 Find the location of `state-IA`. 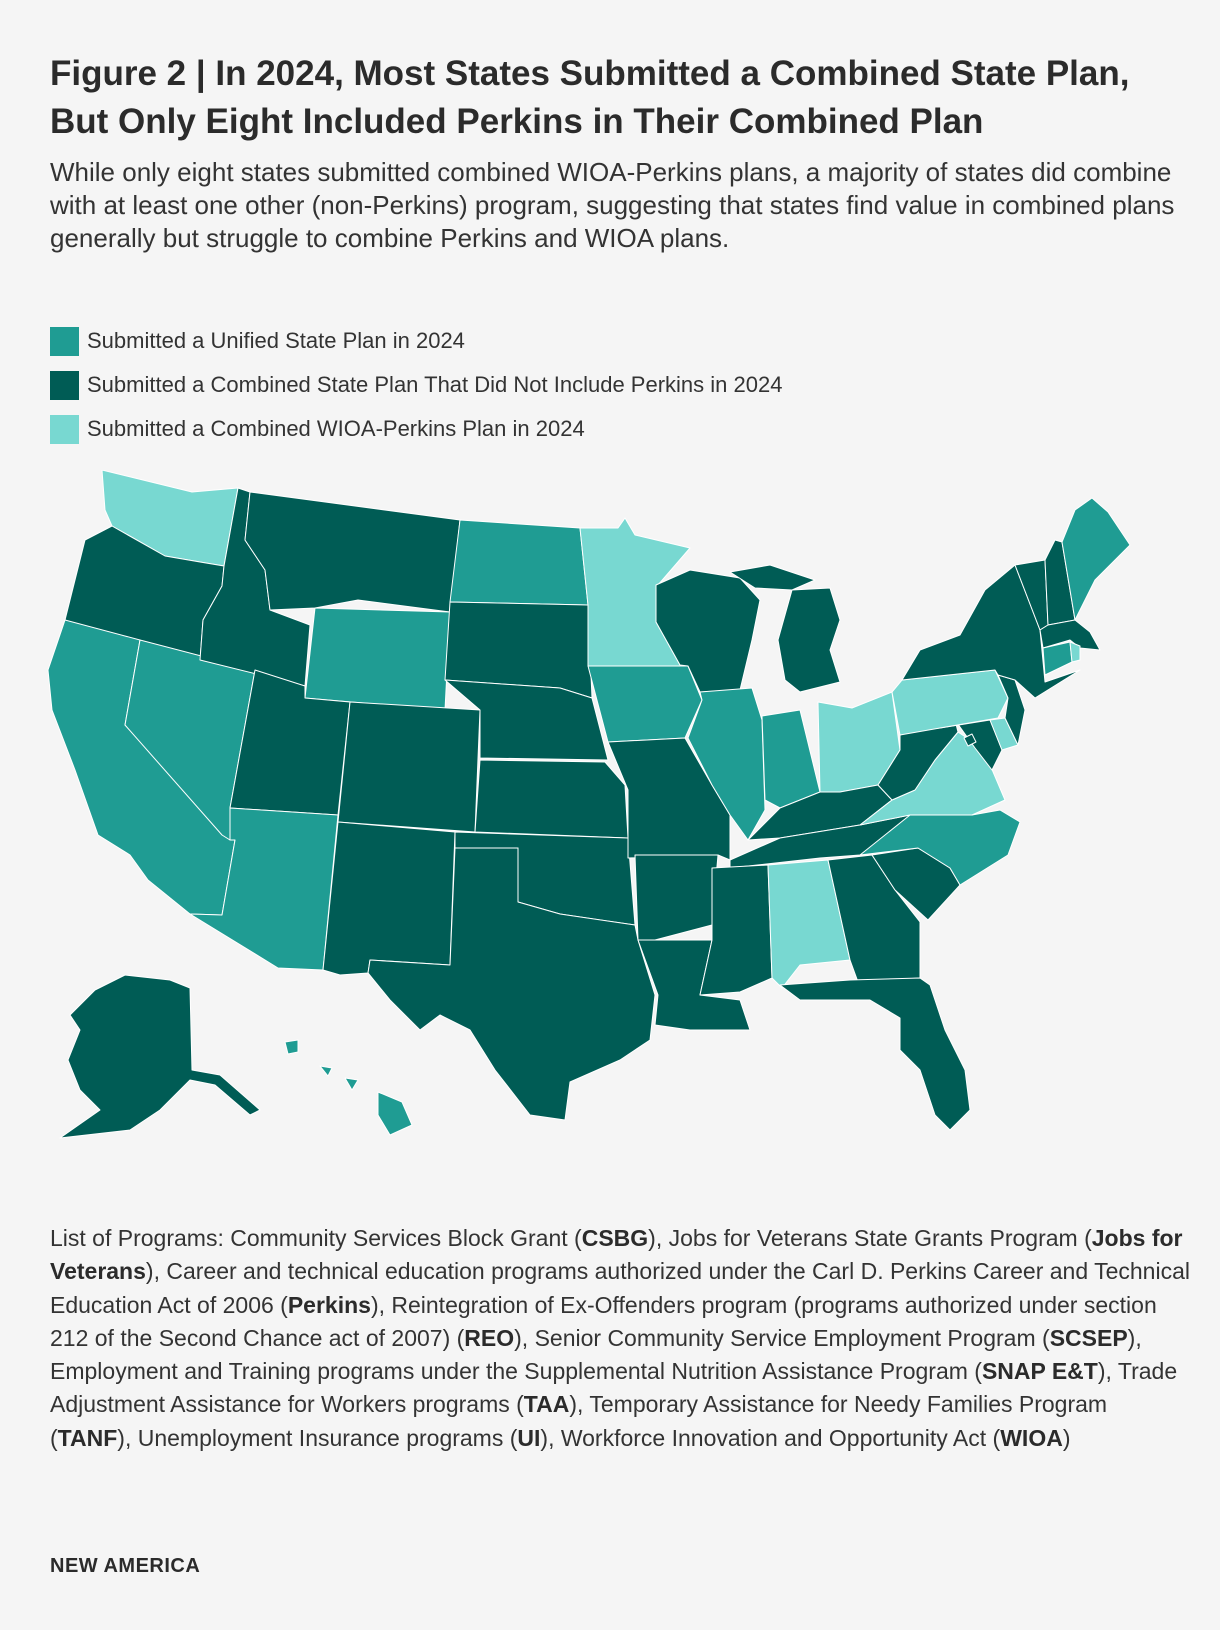

state-IA is located at coordinates (645, 704).